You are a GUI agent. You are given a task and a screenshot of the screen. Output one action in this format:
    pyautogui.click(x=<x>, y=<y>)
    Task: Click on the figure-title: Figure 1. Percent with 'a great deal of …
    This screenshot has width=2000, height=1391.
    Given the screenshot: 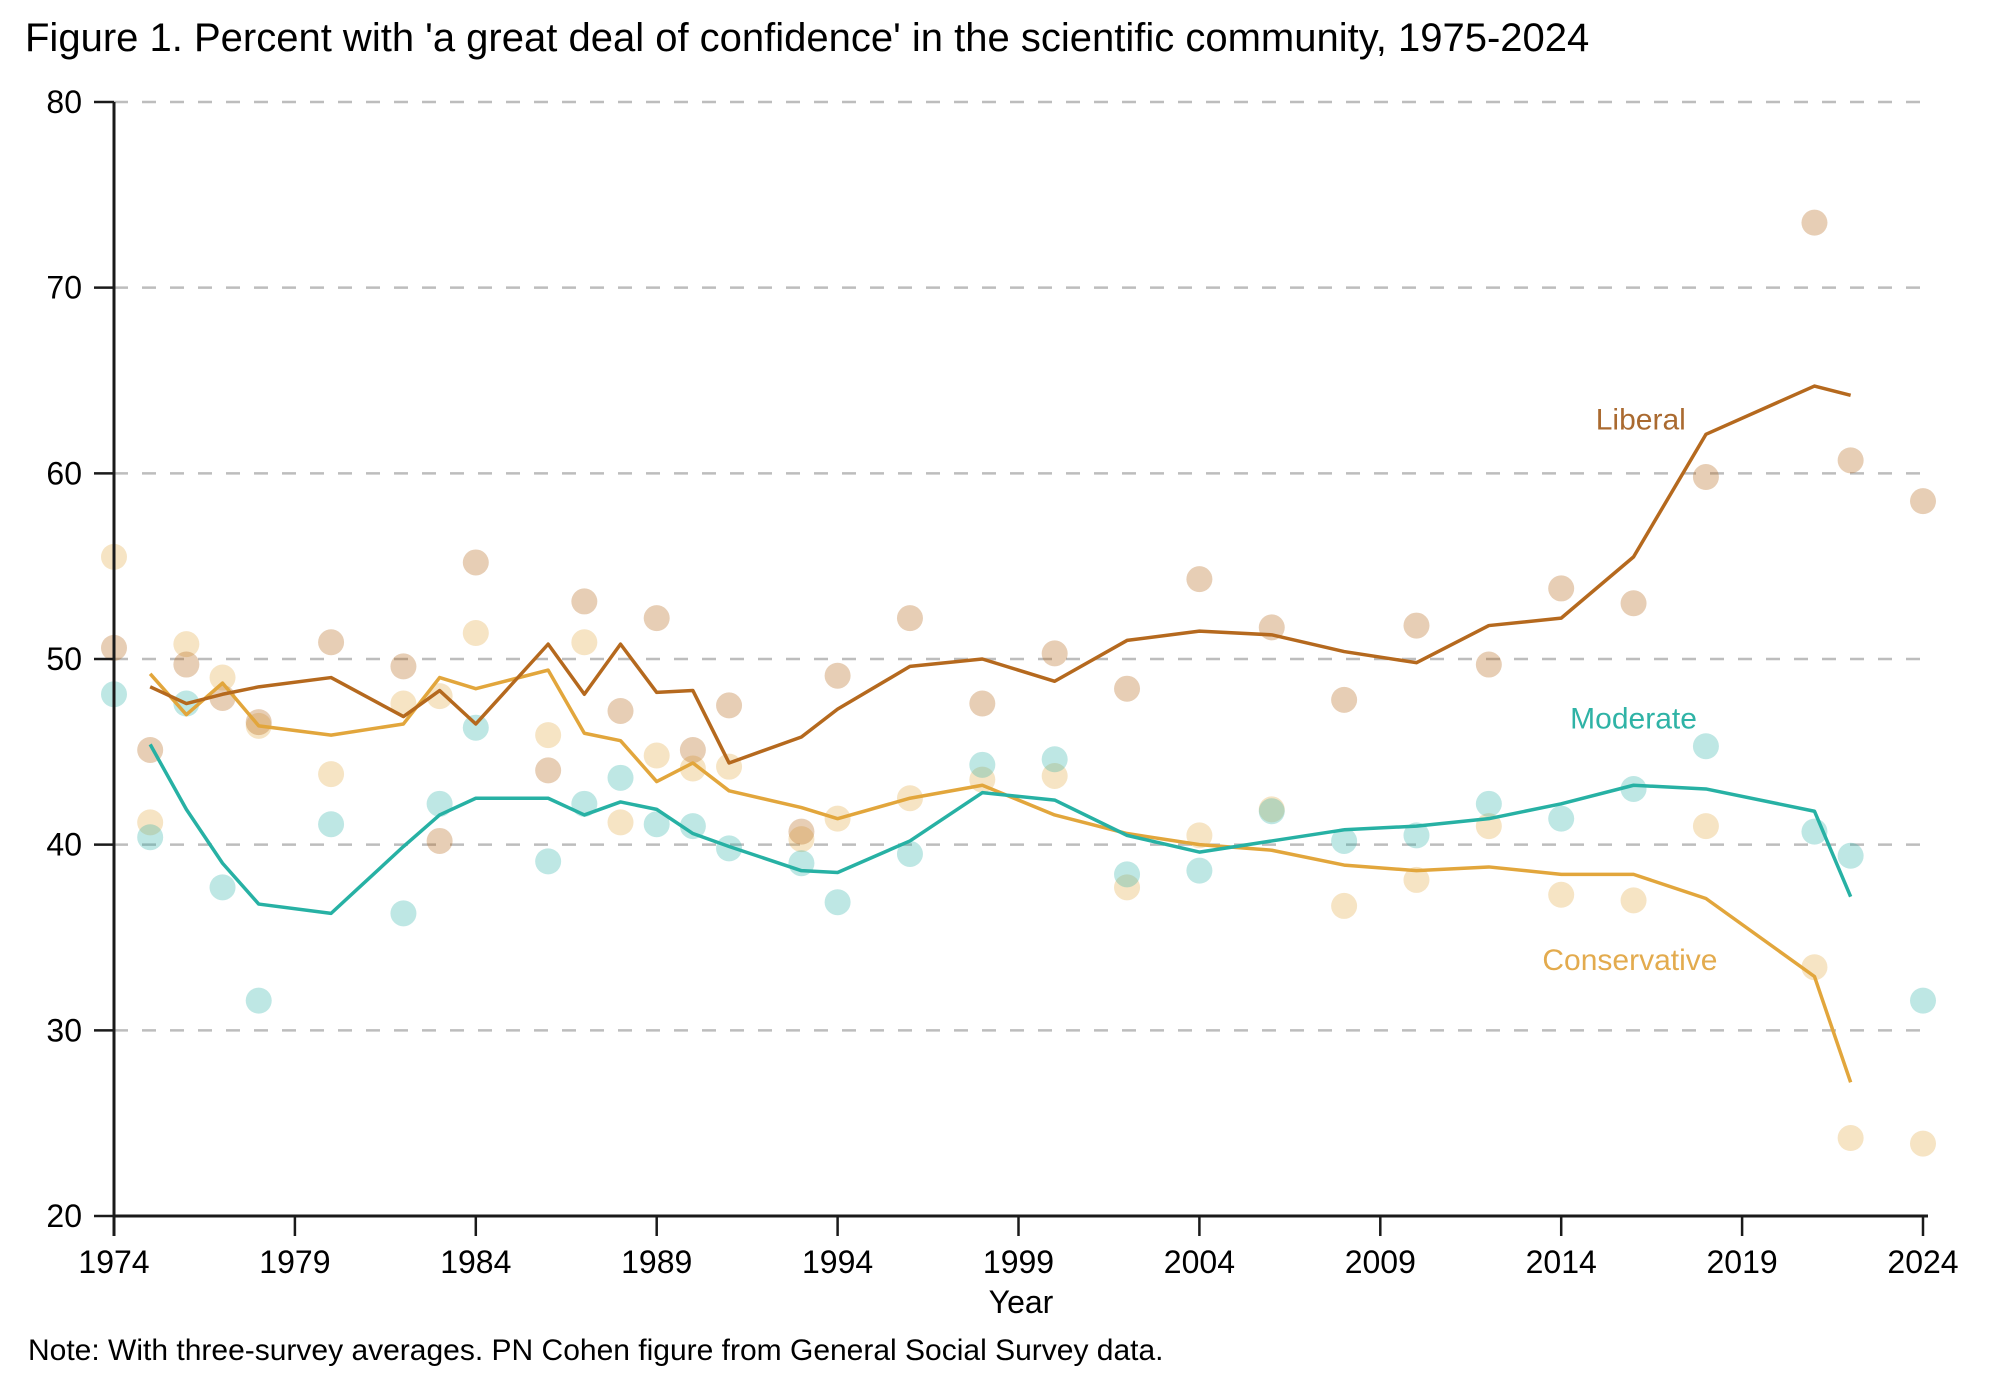 What is the action you would take?
    pyautogui.click(x=807, y=38)
    